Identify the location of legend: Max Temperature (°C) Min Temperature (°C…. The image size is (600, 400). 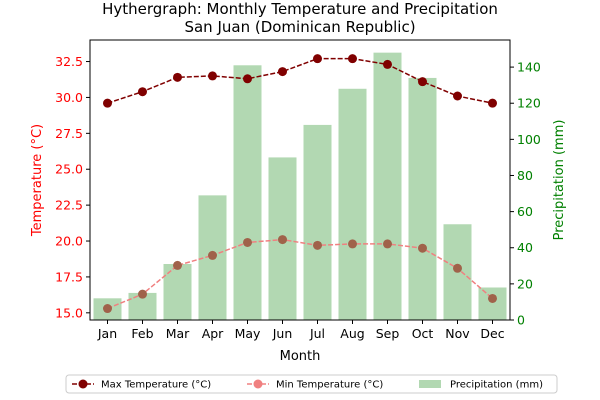
(311, 384).